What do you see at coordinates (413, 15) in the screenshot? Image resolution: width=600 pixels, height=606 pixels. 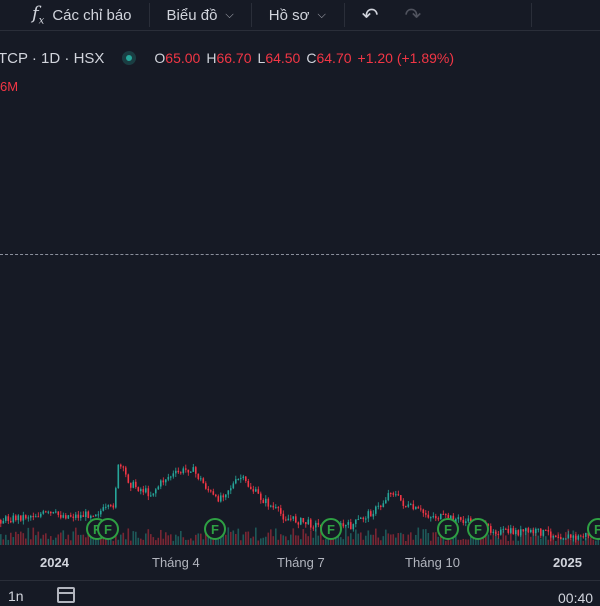 I see `redo-icon: ↷` at bounding box center [413, 15].